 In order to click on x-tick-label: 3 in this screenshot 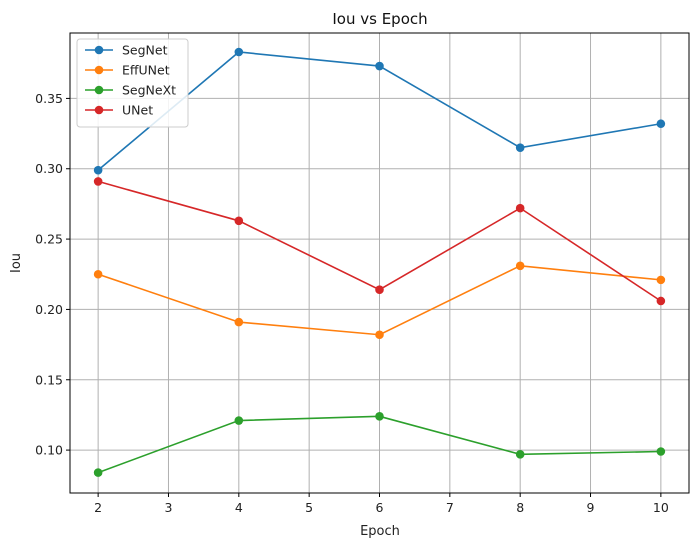, I will do `click(169, 507)`.